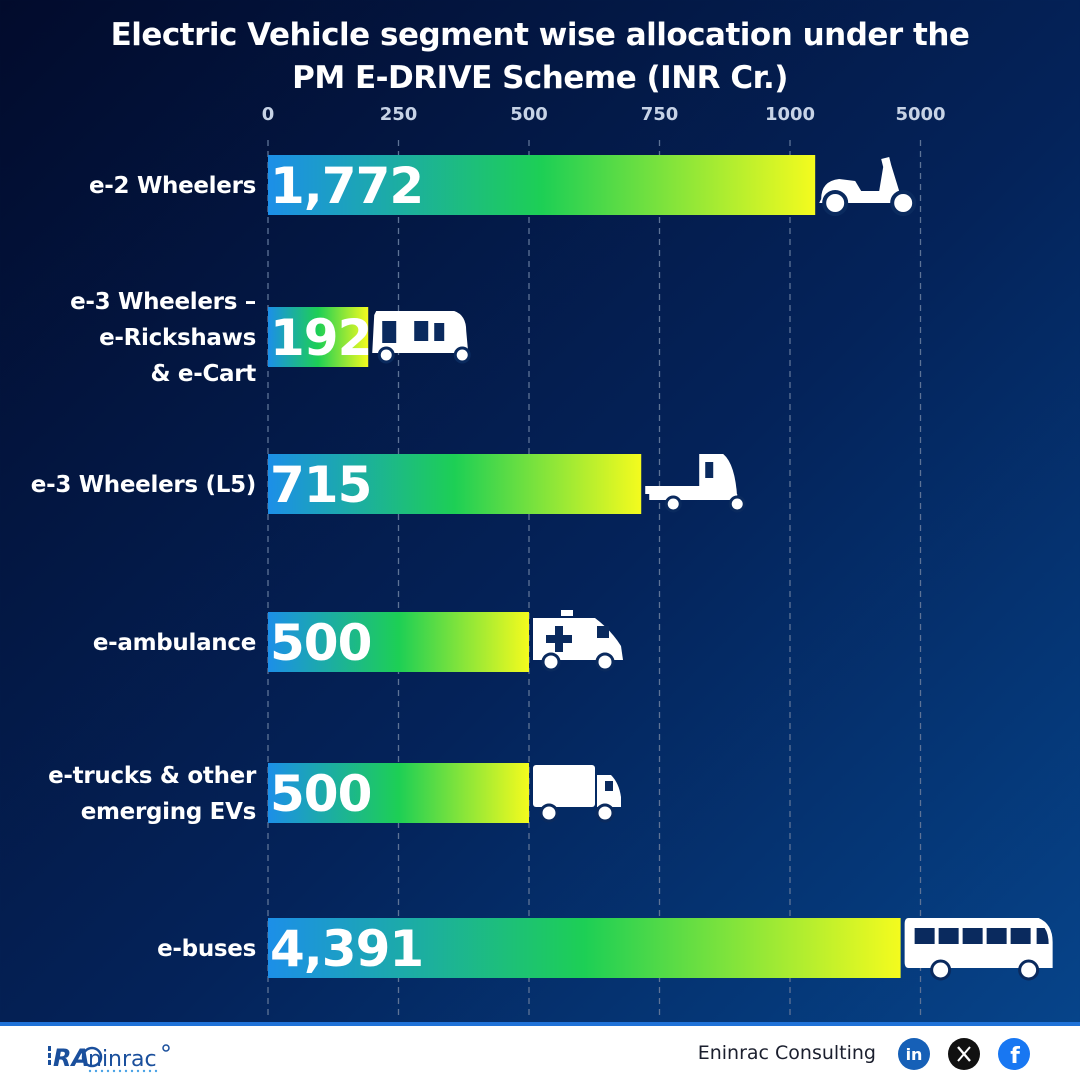  I want to click on x-tick-label: 500, so click(529, 114).